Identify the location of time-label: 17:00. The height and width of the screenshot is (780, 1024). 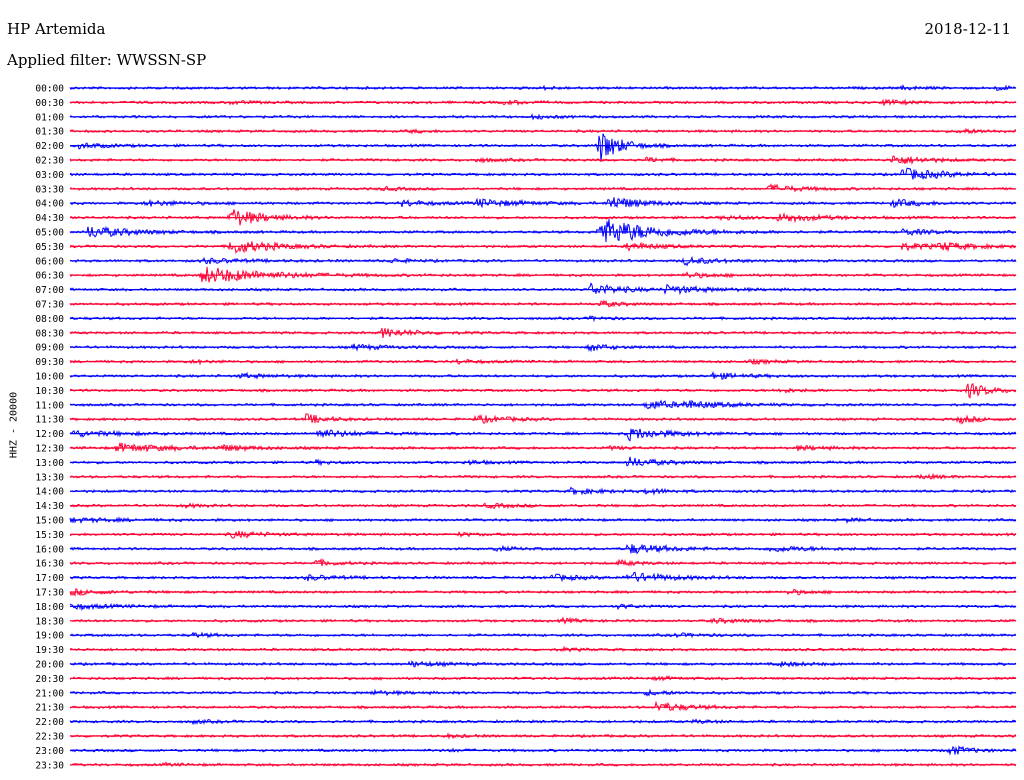
(49, 578).